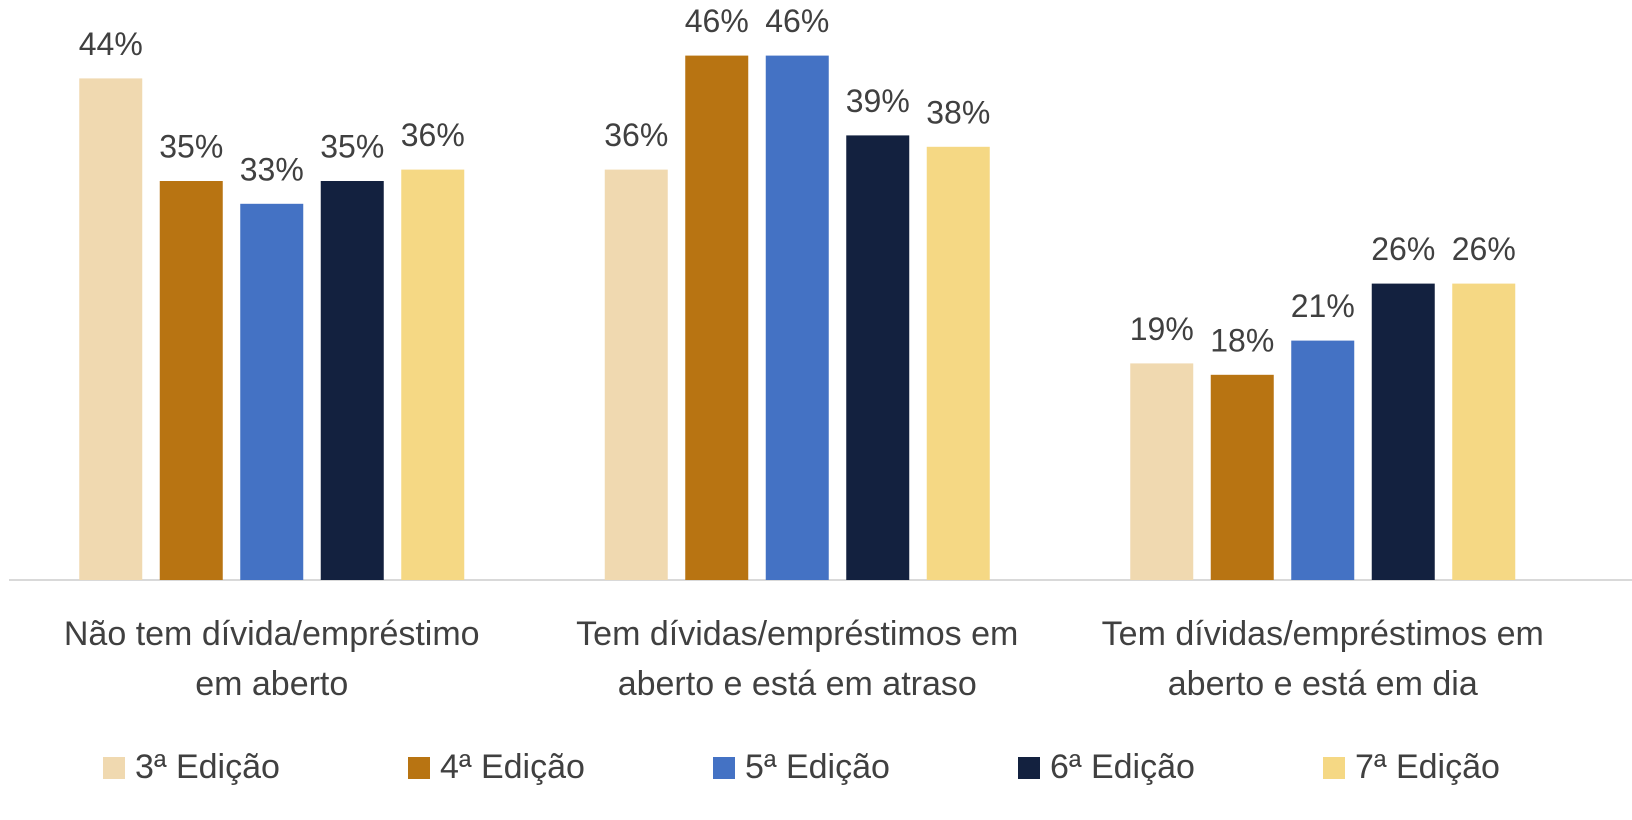 The image size is (1632, 820). I want to click on data-label: 18%, so click(1242, 340).